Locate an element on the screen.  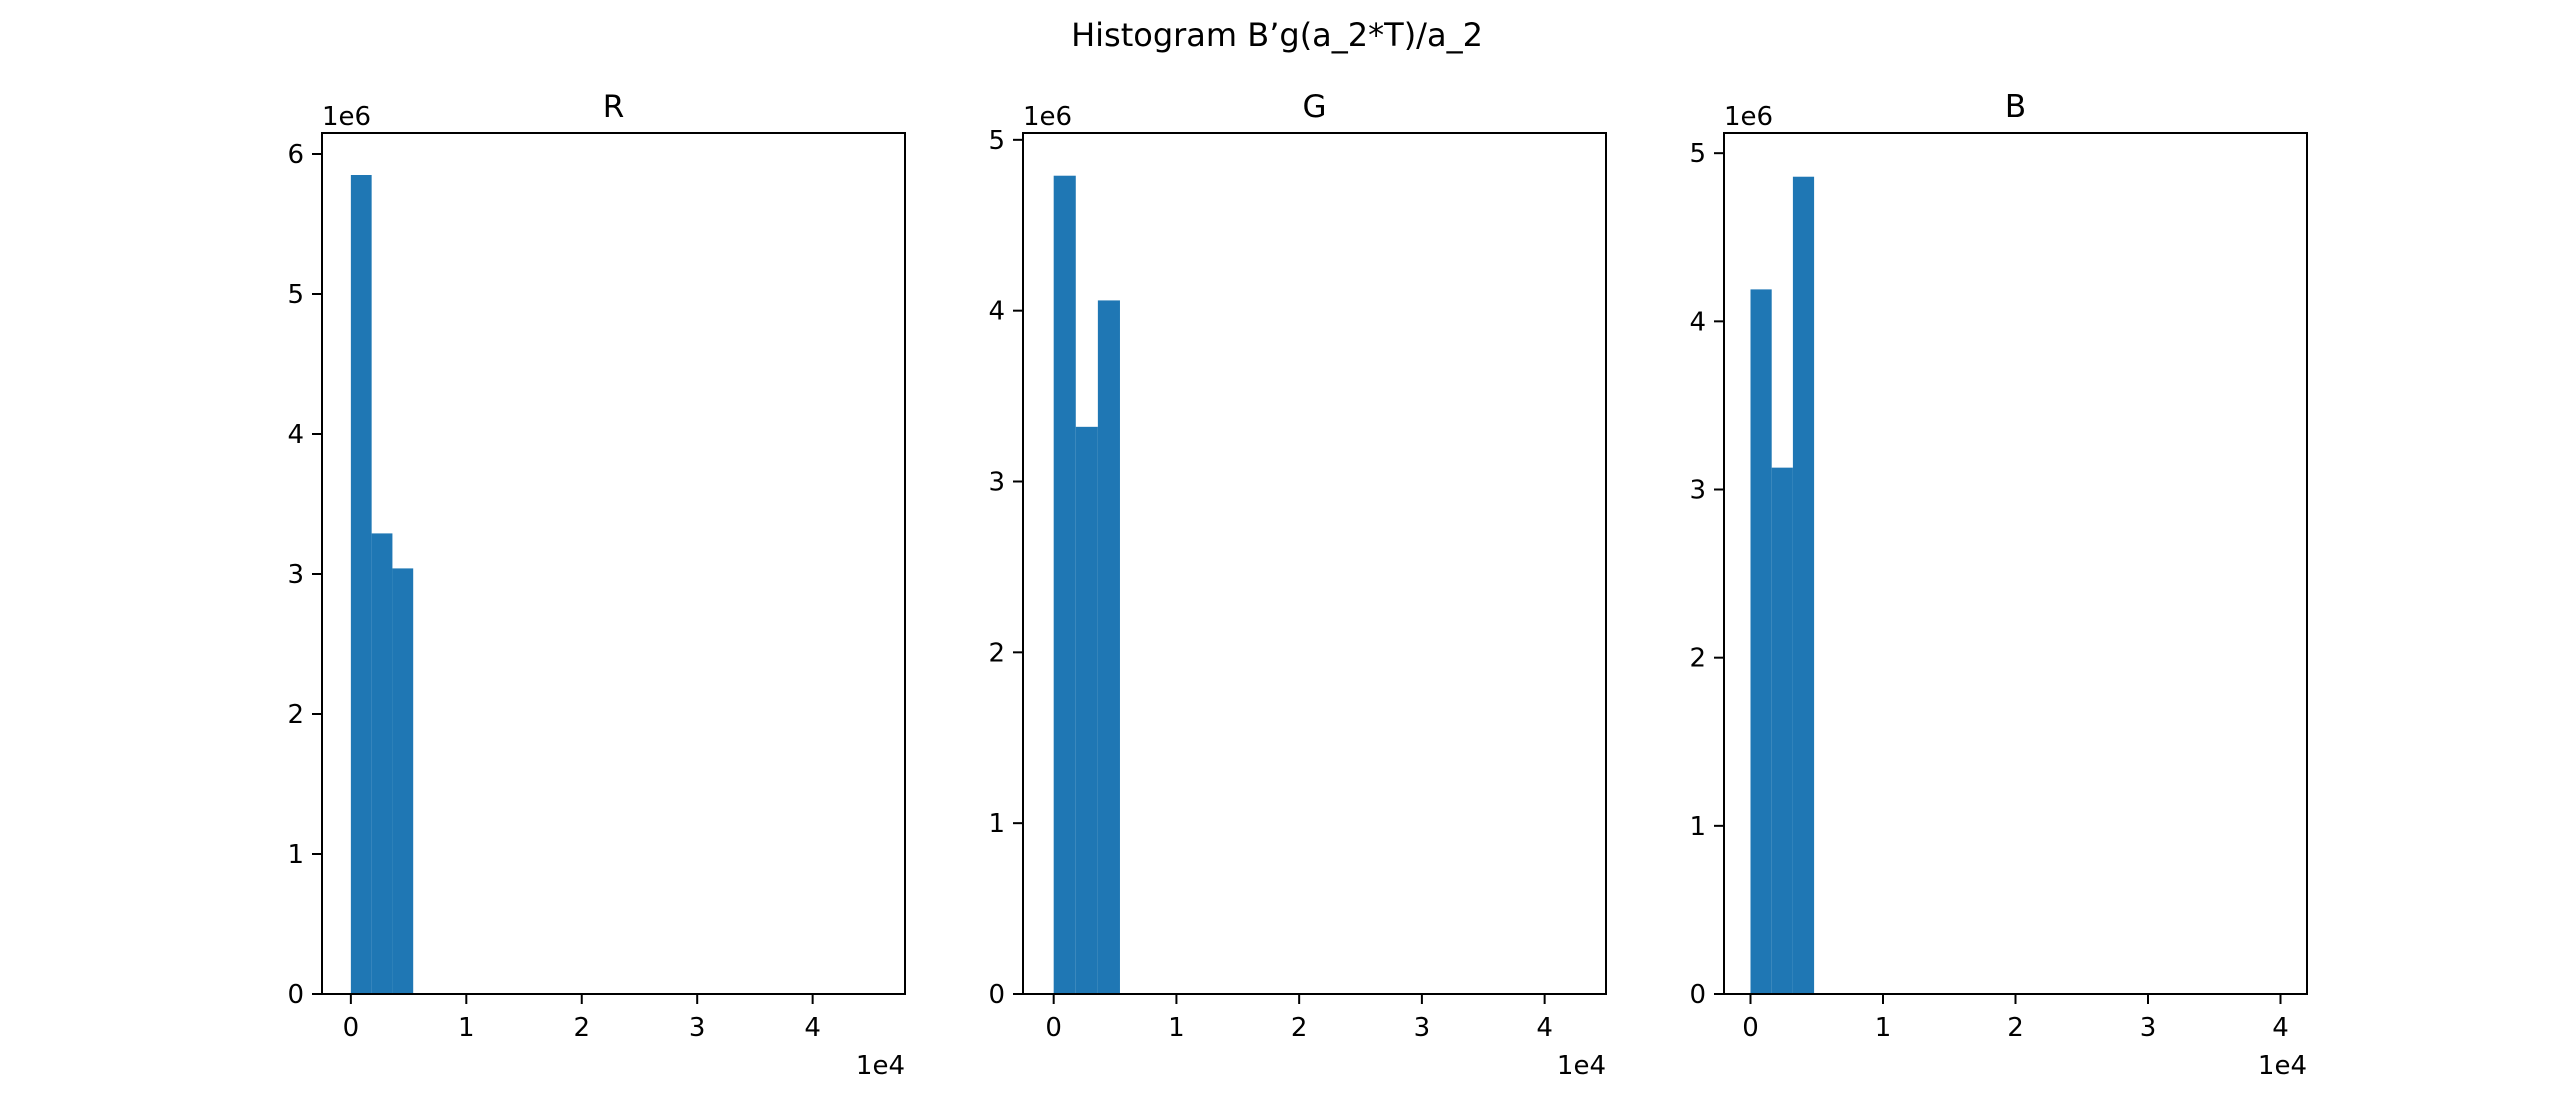
y-tick-label: 6 is located at coordinates (295, 155).